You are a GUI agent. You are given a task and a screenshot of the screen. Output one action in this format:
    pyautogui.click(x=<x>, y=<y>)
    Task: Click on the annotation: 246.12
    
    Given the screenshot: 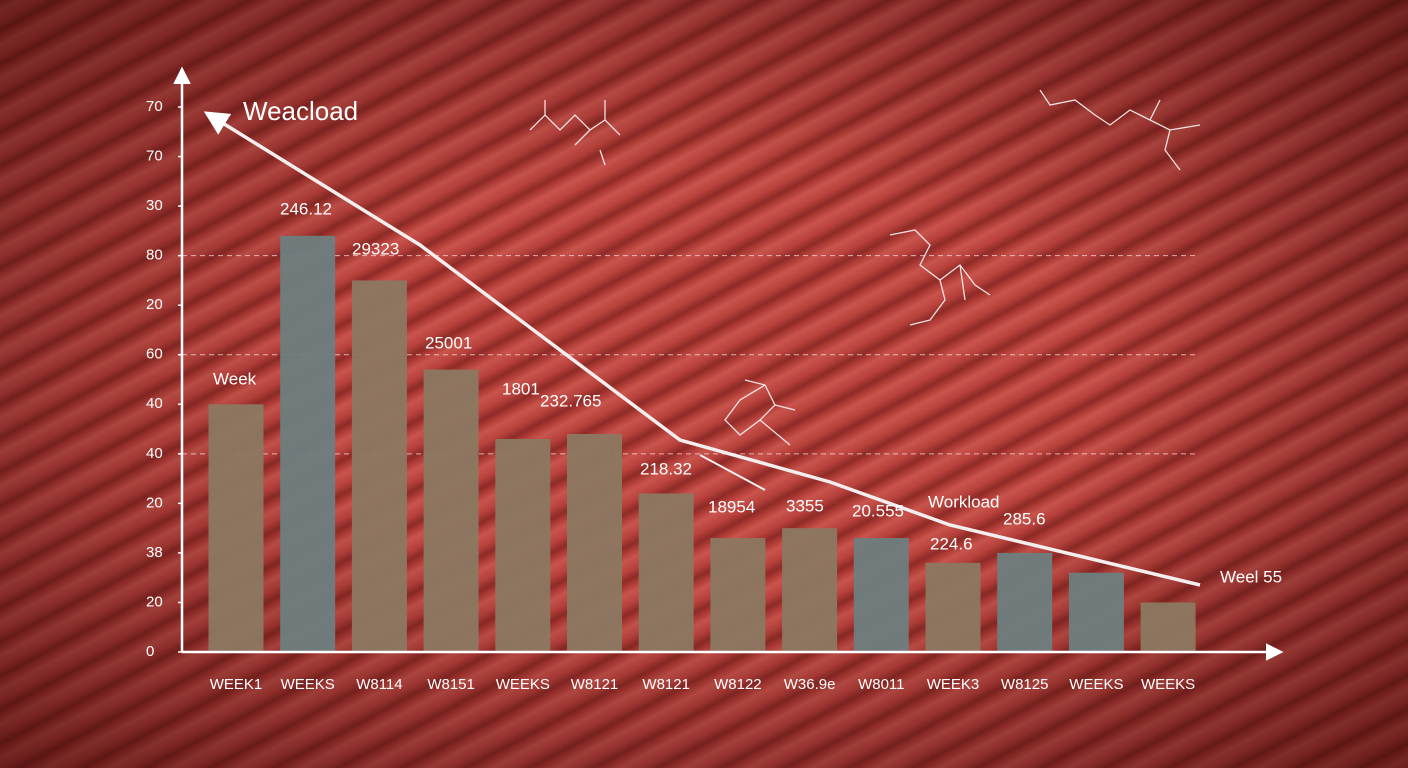 What is the action you would take?
    pyautogui.click(x=306, y=208)
    